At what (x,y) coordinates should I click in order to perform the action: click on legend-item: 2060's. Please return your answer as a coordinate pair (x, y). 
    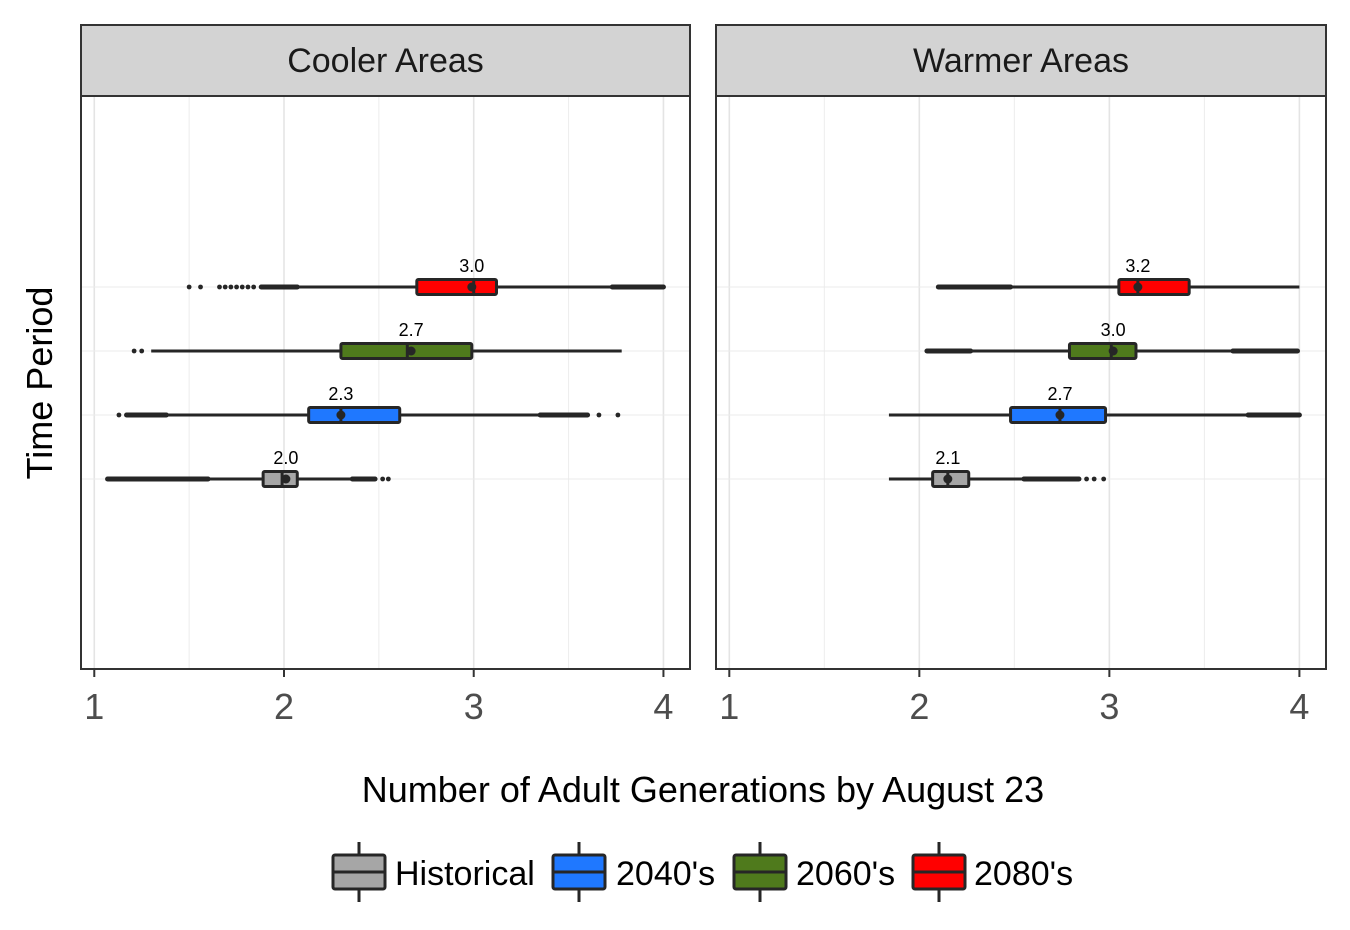
    Looking at the image, I should click on (813, 872).